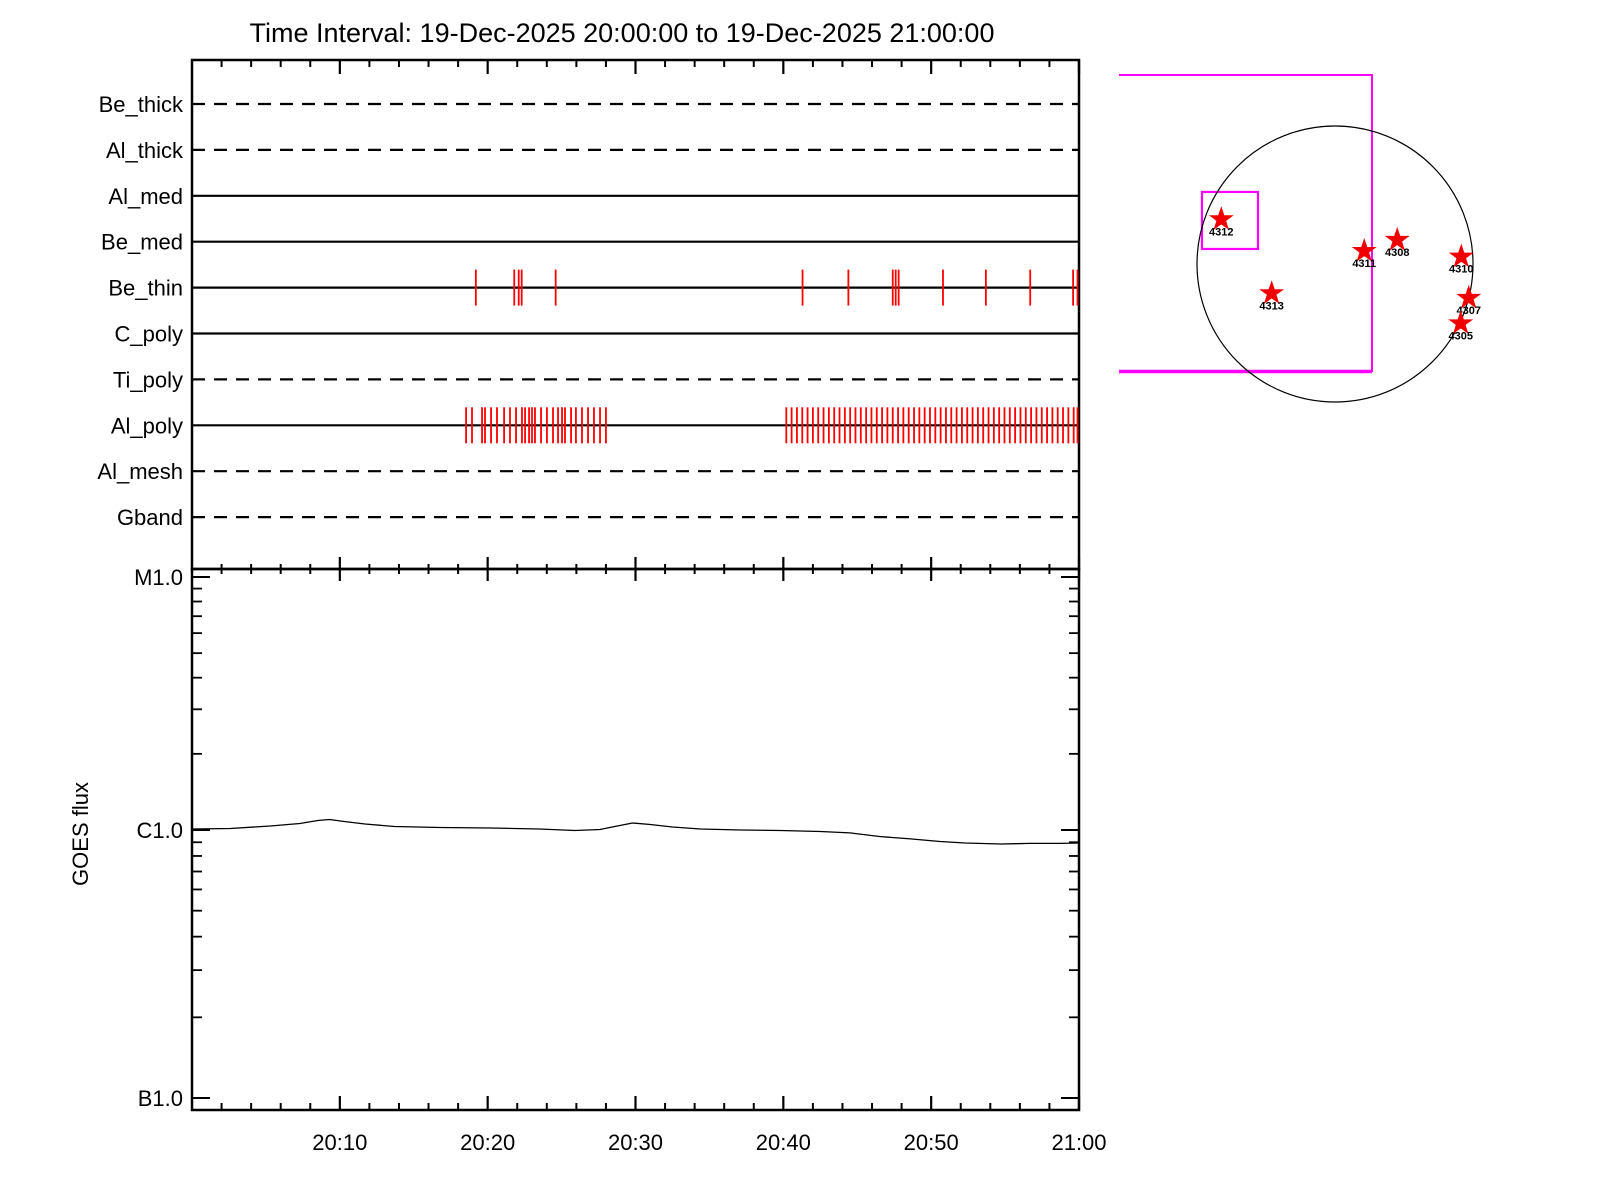  What do you see at coordinates (1221, 232) in the screenshot?
I see `active-region-label: 4312` at bounding box center [1221, 232].